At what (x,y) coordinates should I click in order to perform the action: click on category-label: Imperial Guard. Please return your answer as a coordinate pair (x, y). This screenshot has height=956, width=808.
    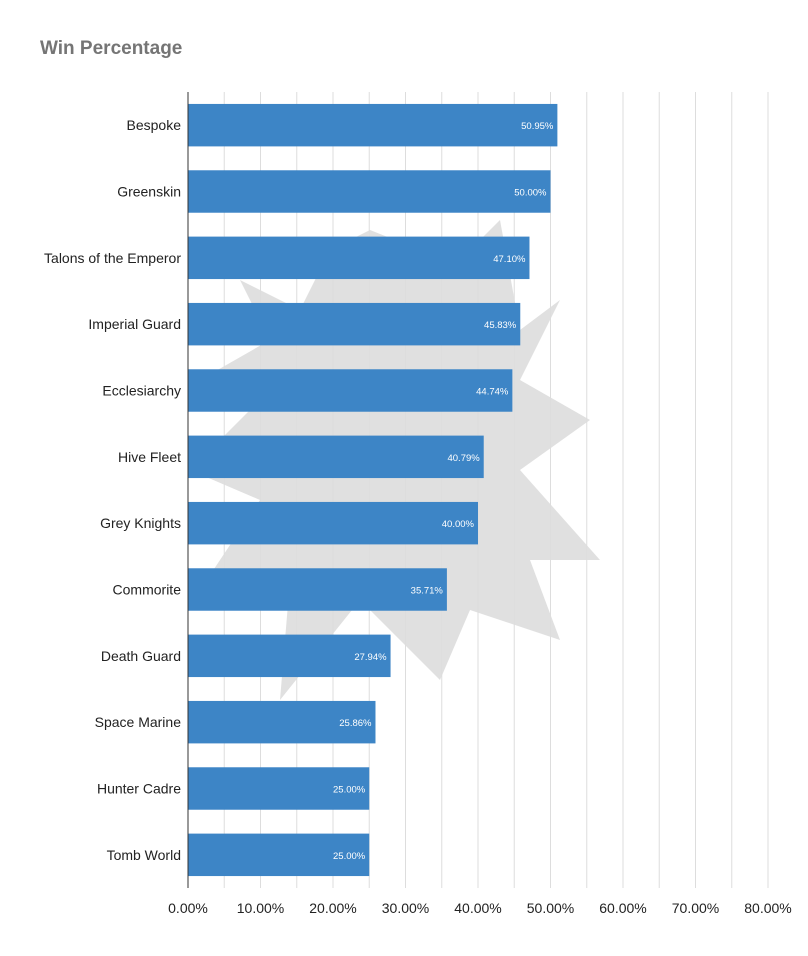
    Looking at the image, I should click on (134, 324).